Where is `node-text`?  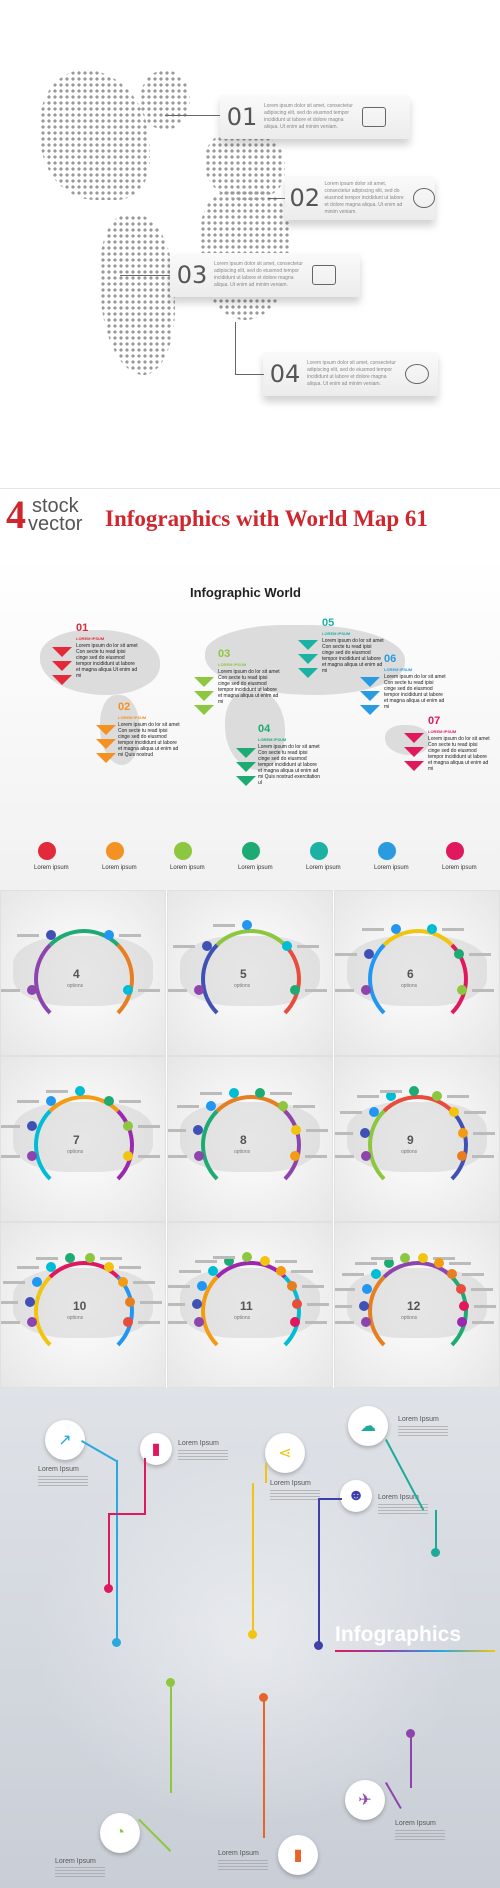 node-text is located at coordinates (63, 1482).